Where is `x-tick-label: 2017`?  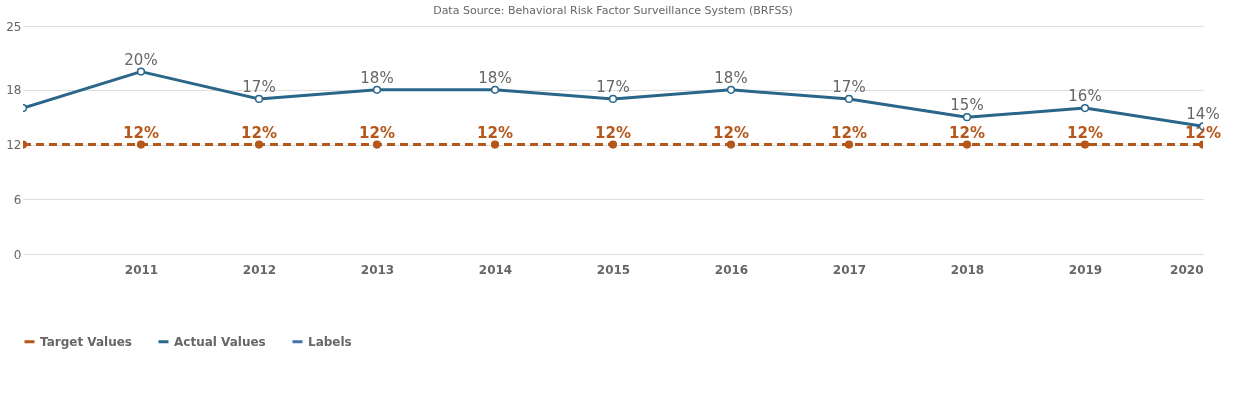
x-tick-label: 2017 is located at coordinates (849, 269).